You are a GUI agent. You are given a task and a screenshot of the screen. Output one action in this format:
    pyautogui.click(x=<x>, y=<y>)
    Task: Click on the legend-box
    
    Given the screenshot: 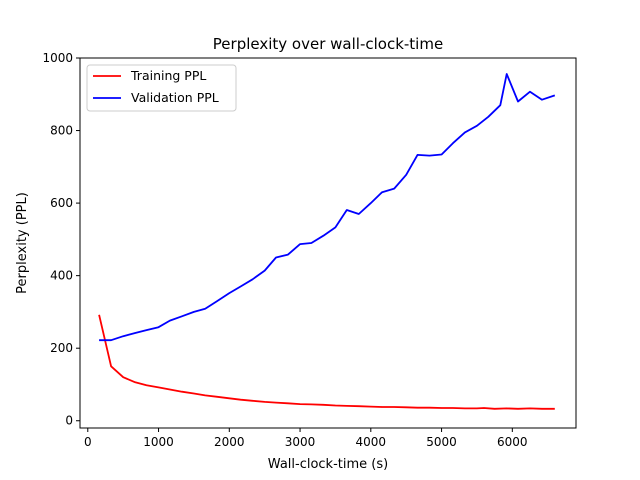 What is the action you would take?
    pyautogui.click(x=161, y=88)
    